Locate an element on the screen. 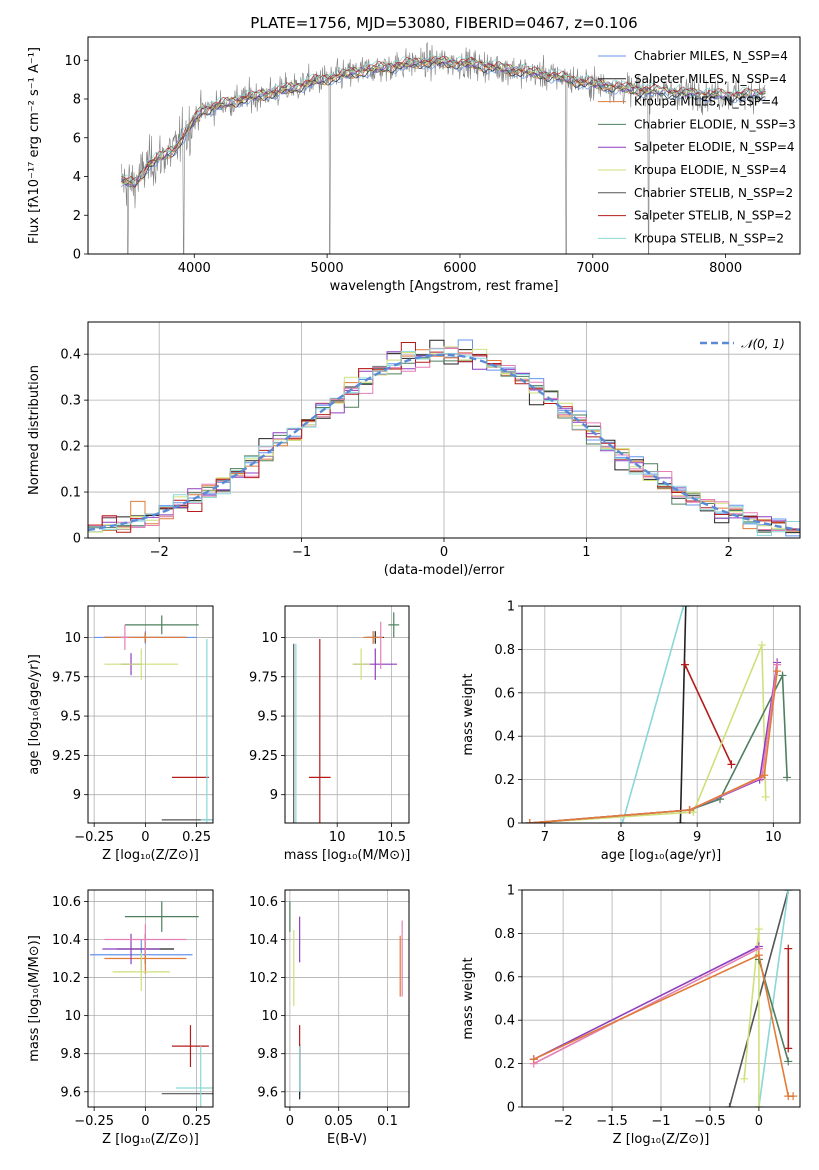 The height and width of the screenshot is (1170, 819). x-tick-label: 5000 is located at coordinates (327, 268).